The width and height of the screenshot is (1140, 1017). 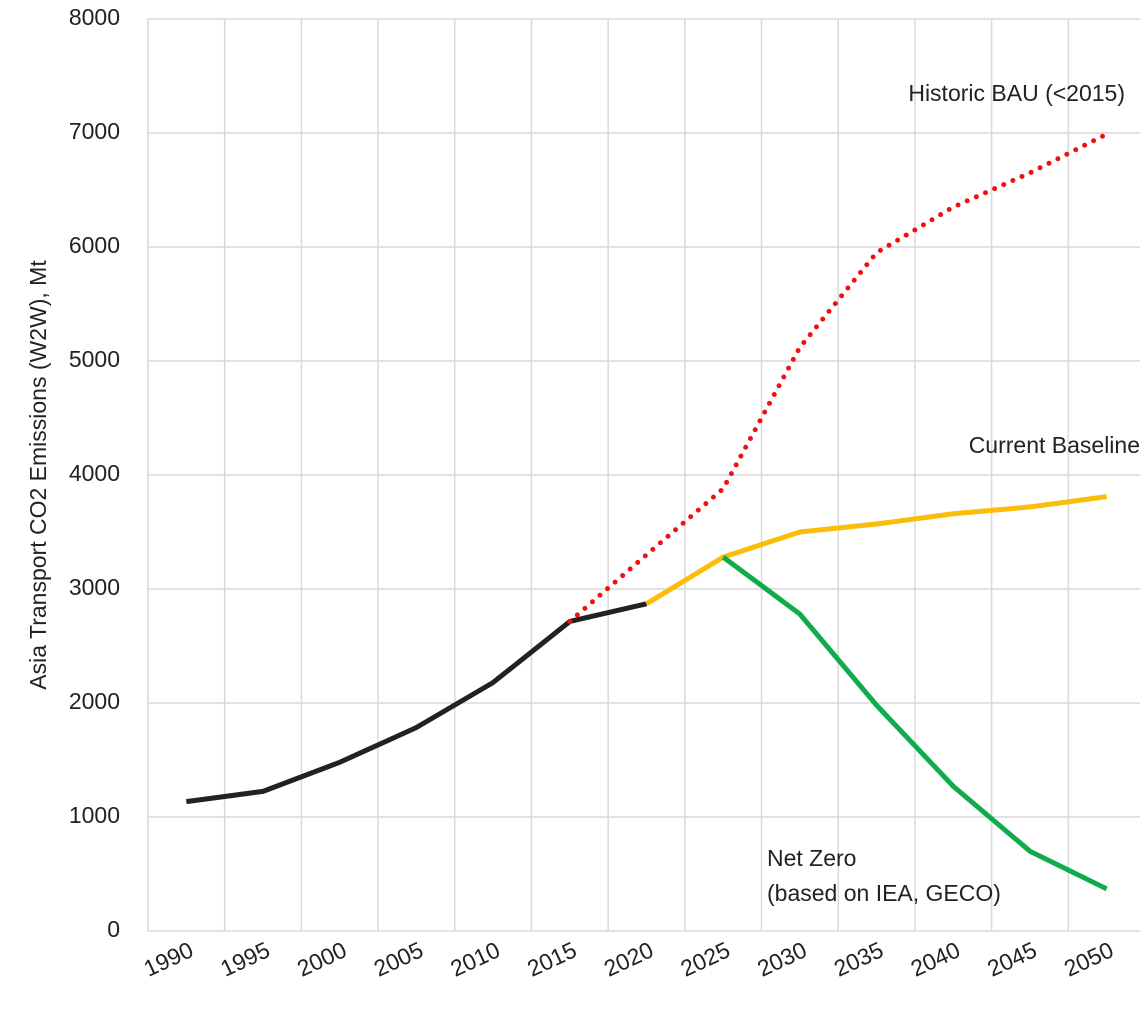 What do you see at coordinates (168, 958) in the screenshot?
I see `x-tick-label: 1990` at bounding box center [168, 958].